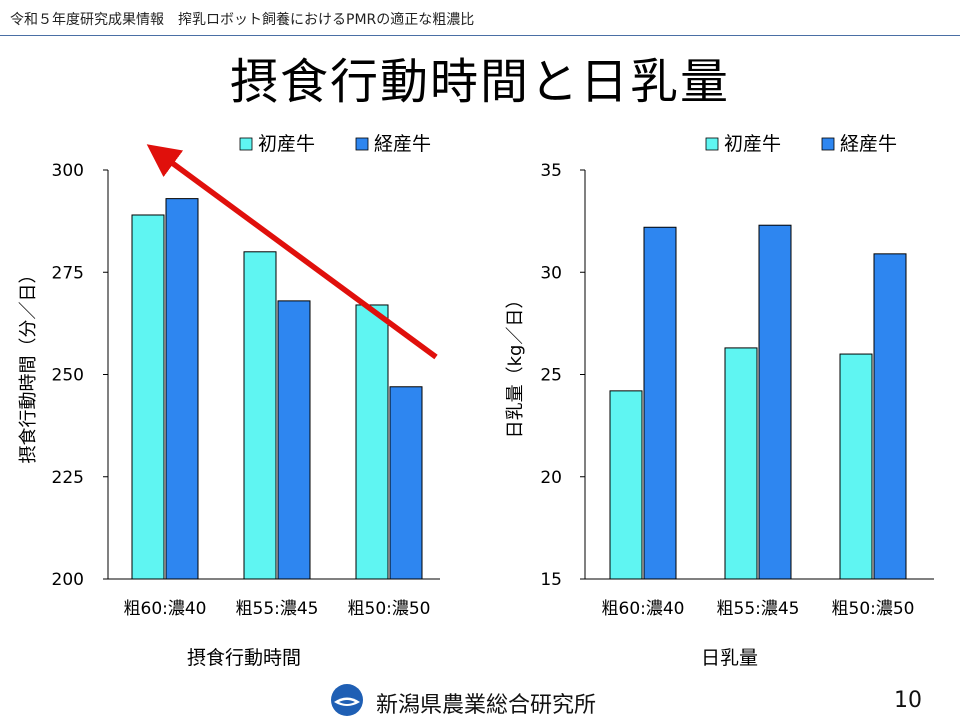  What do you see at coordinates (28, 365) in the screenshot?
I see `y-axis-title: 摂食行動時間（分／日）` at bounding box center [28, 365].